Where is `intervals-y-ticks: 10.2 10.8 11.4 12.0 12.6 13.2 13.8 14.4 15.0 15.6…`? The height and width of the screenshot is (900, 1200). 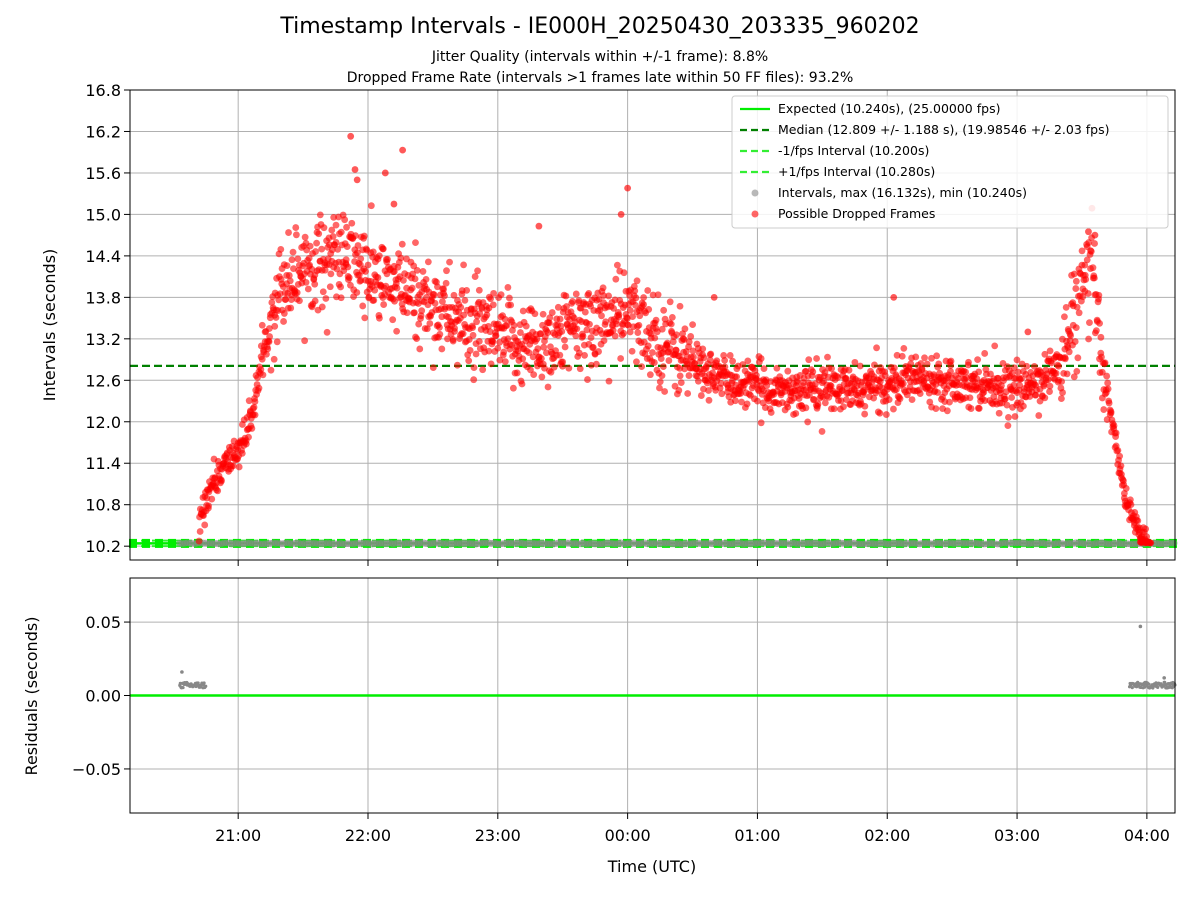 intervals-y-ticks: 10.2 10.8 11.4 12.0 12.6 13.2 13.8 14.4 15.0 15.6… is located at coordinates (107, 318).